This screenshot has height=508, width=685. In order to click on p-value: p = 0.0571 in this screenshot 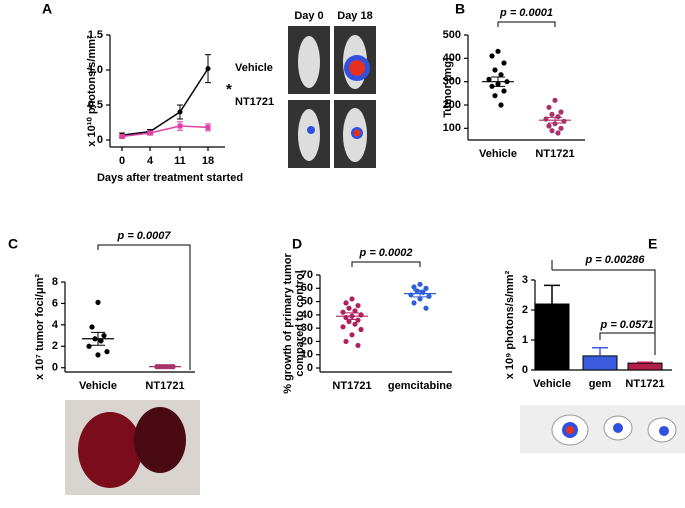, I will do `click(627, 325)`.